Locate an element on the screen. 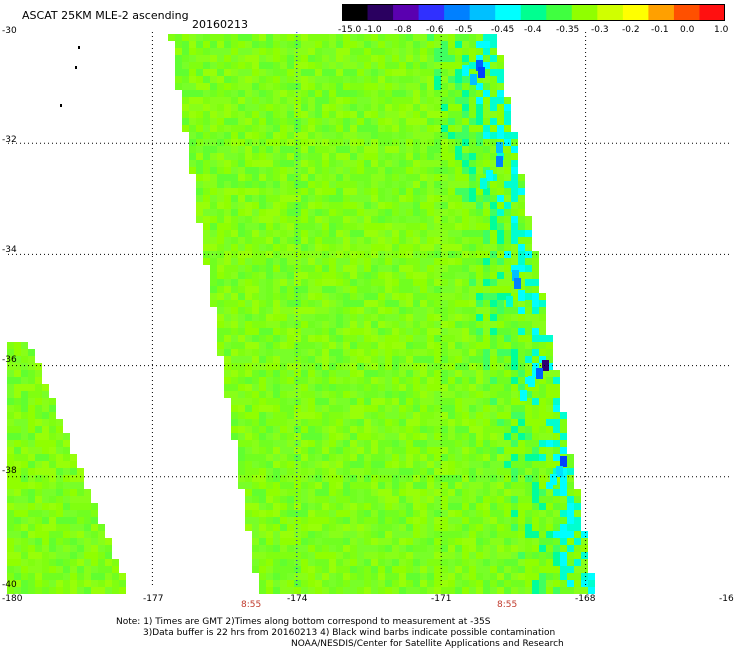  colorbar-label: -0.6 is located at coordinates (435, 30).